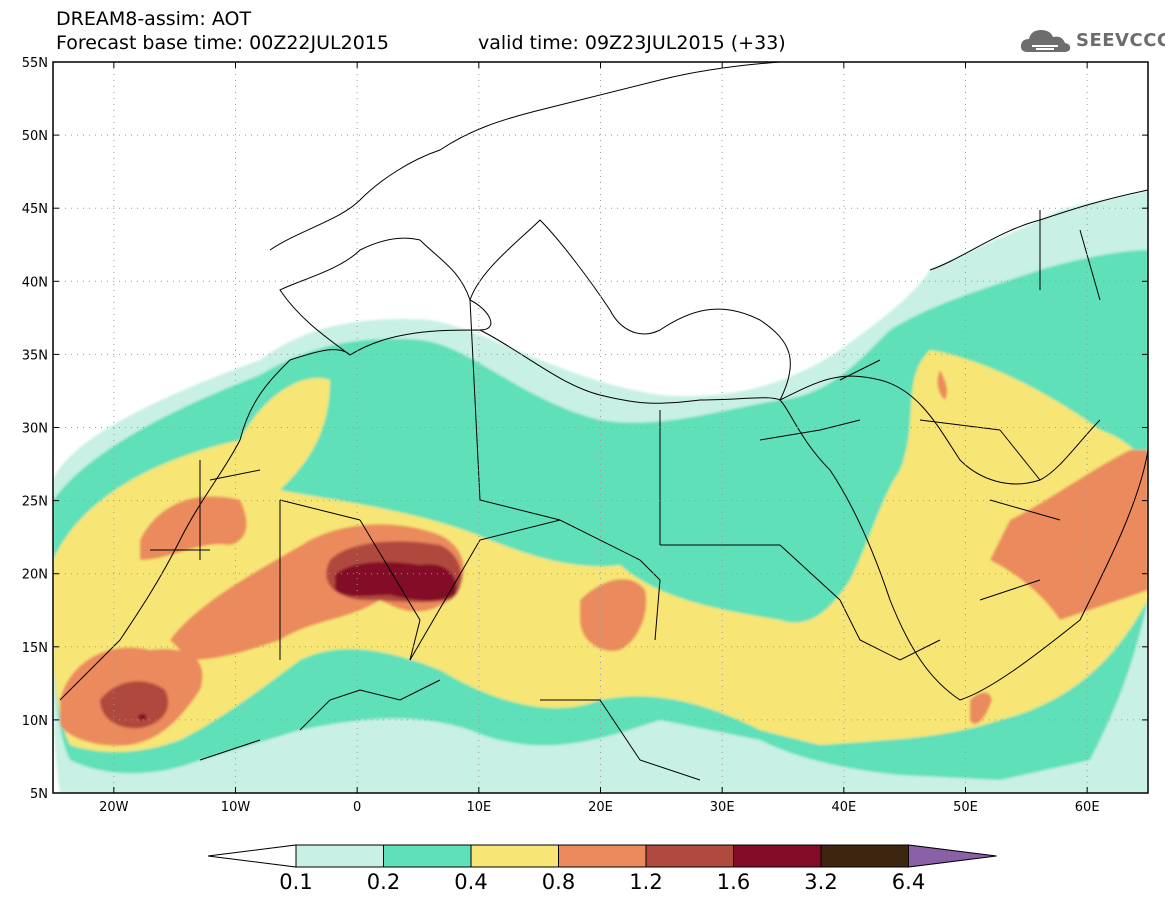 The image size is (1165, 905). I want to click on lon-label: 30E, so click(722, 807).